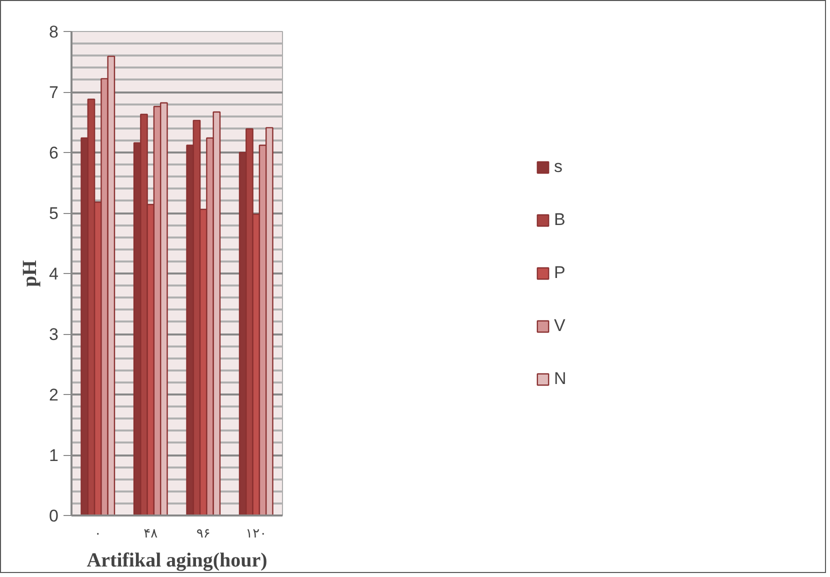  I want to click on x-tick-label: ۱۲۰, so click(256, 534).